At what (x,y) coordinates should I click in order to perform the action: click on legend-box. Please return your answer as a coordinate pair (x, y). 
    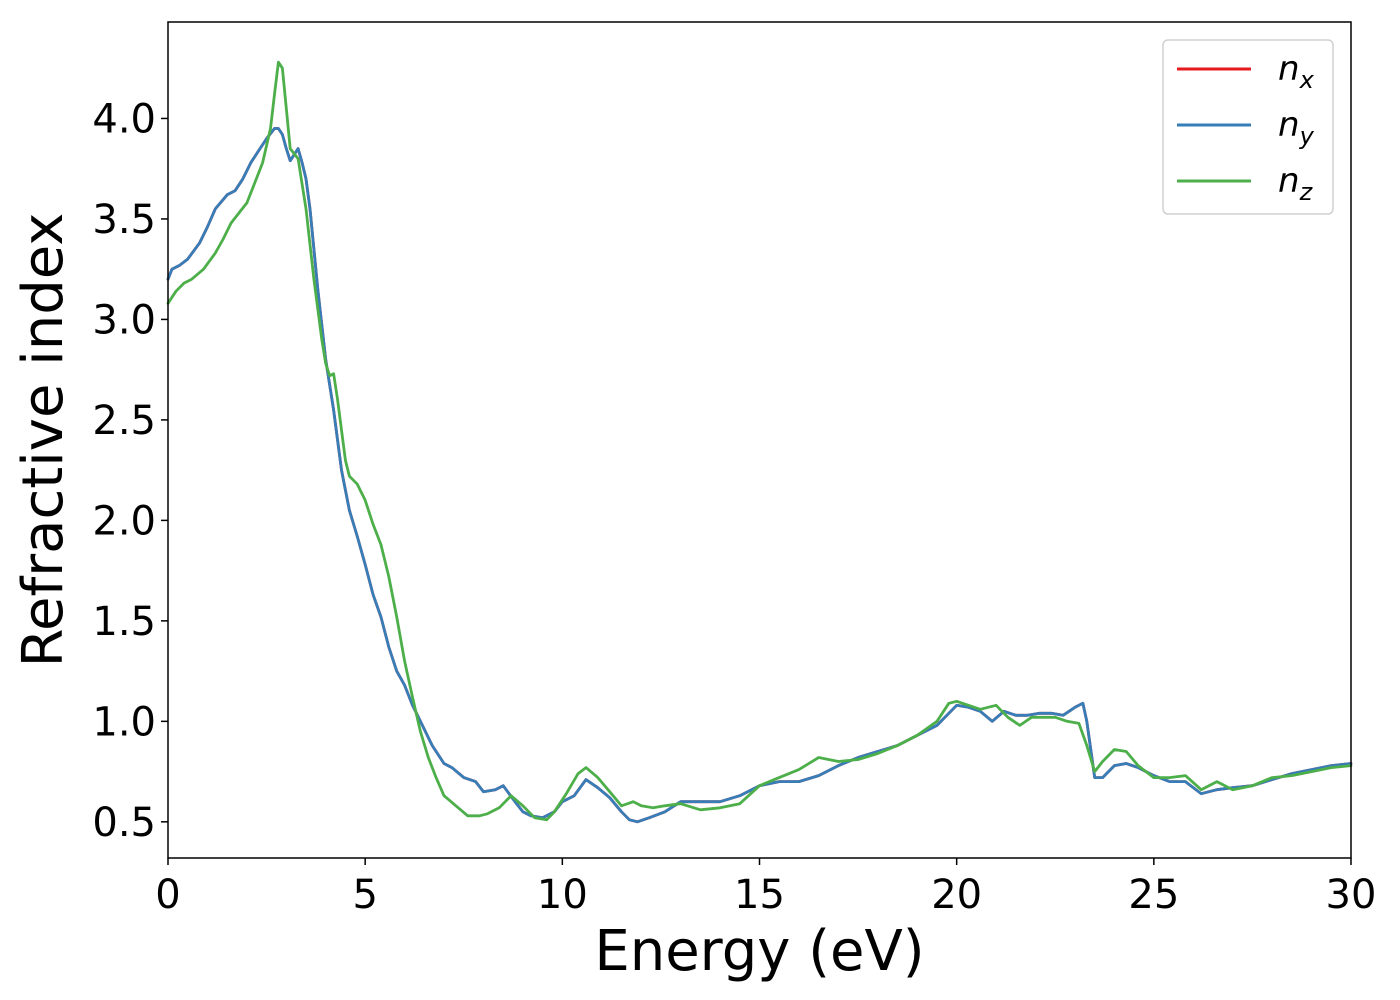
    Looking at the image, I should click on (1248, 127).